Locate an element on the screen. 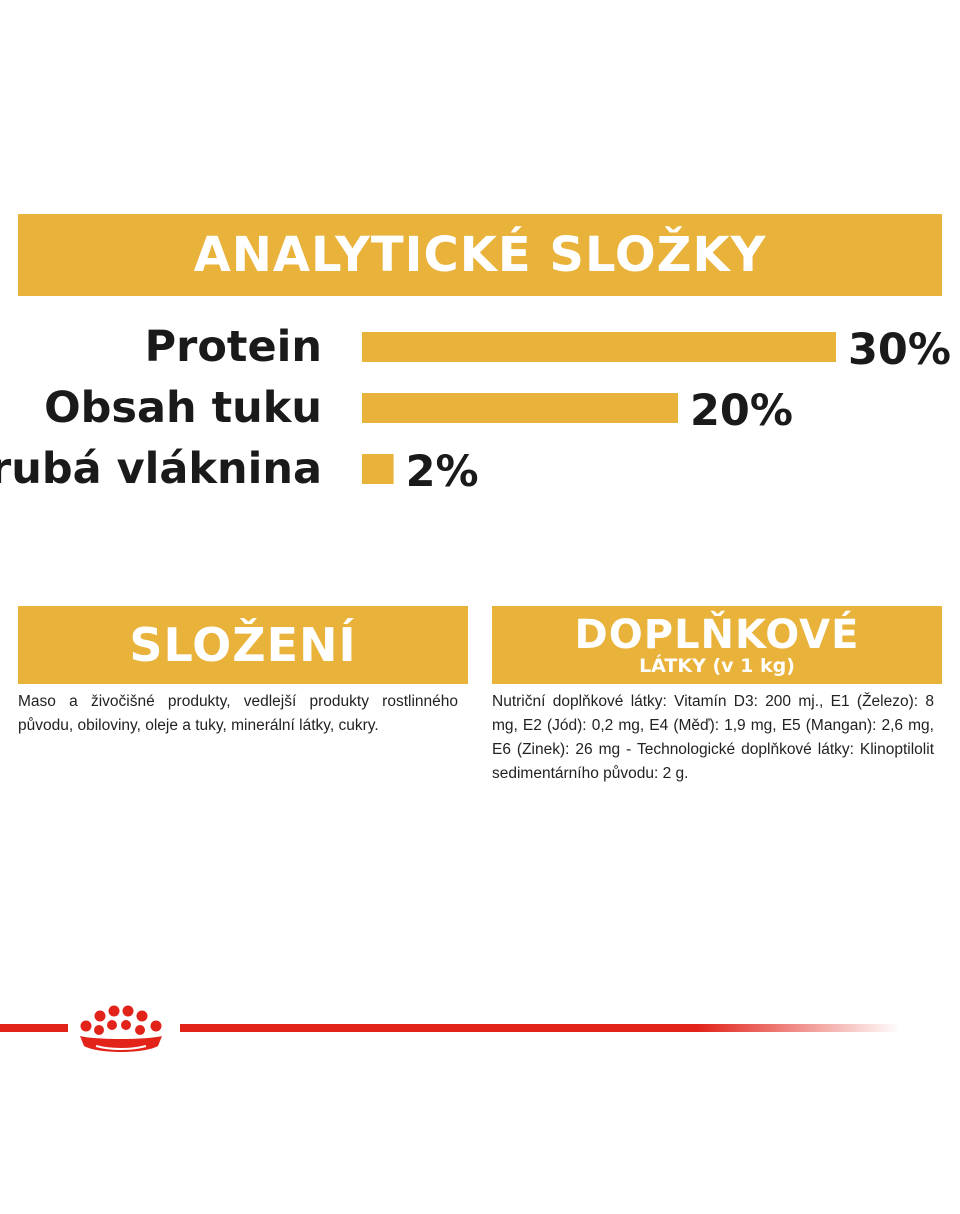  crown-icon is located at coordinates (121, 1028).